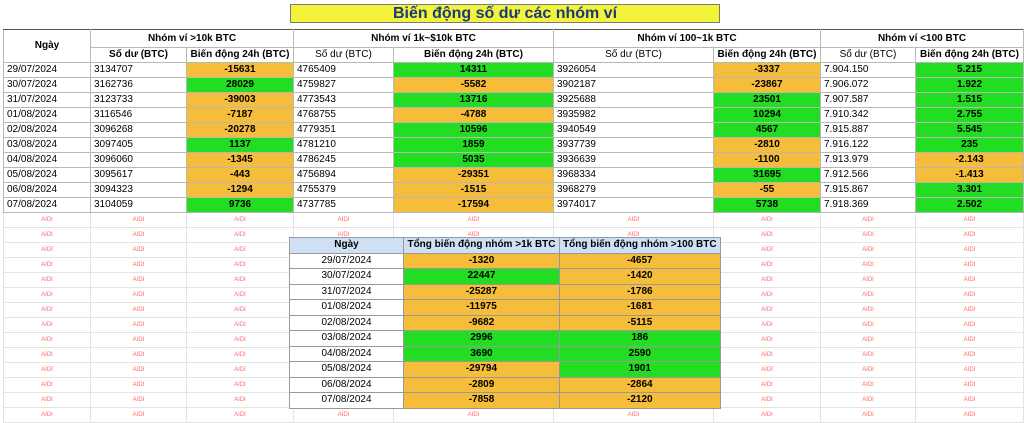 The height and width of the screenshot is (423, 1024). Describe the element at coordinates (240, 145) in the screenshot. I see `change-cell: 1137` at that location.